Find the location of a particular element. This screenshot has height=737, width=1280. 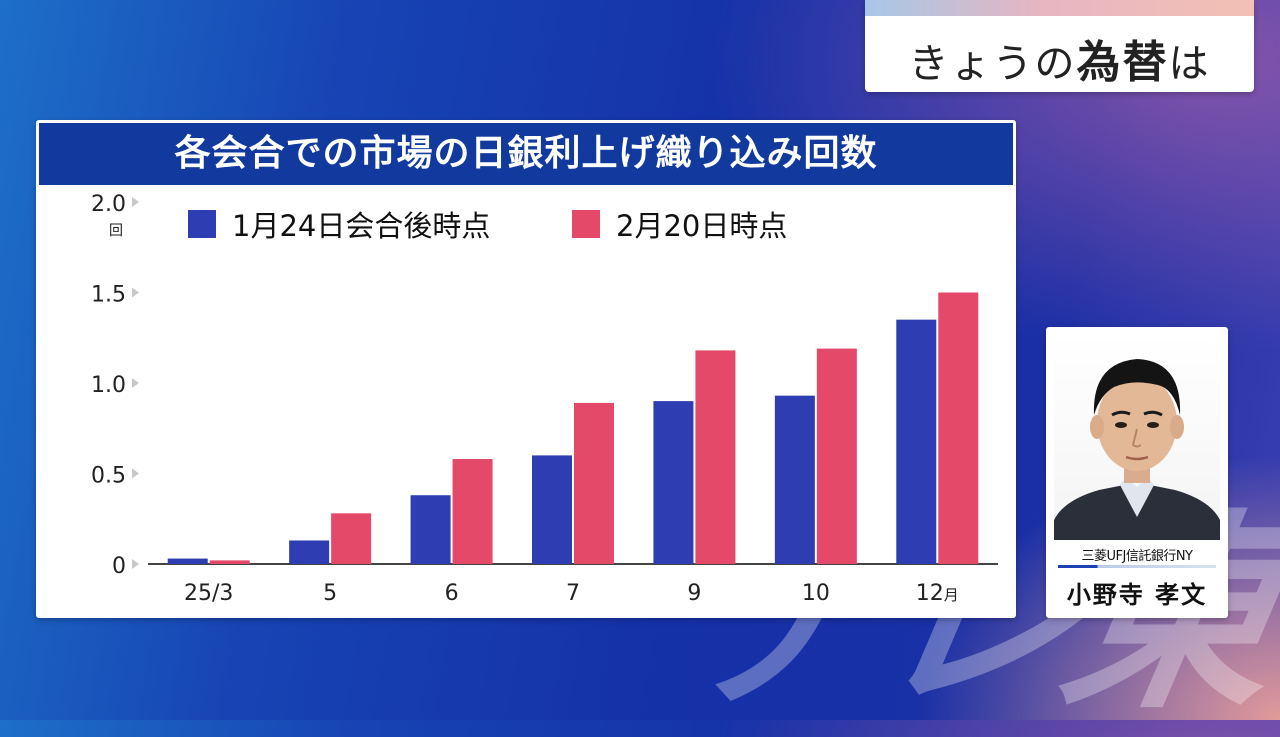

y-tick-label: 0.5 is located at coordinates (108, 476).